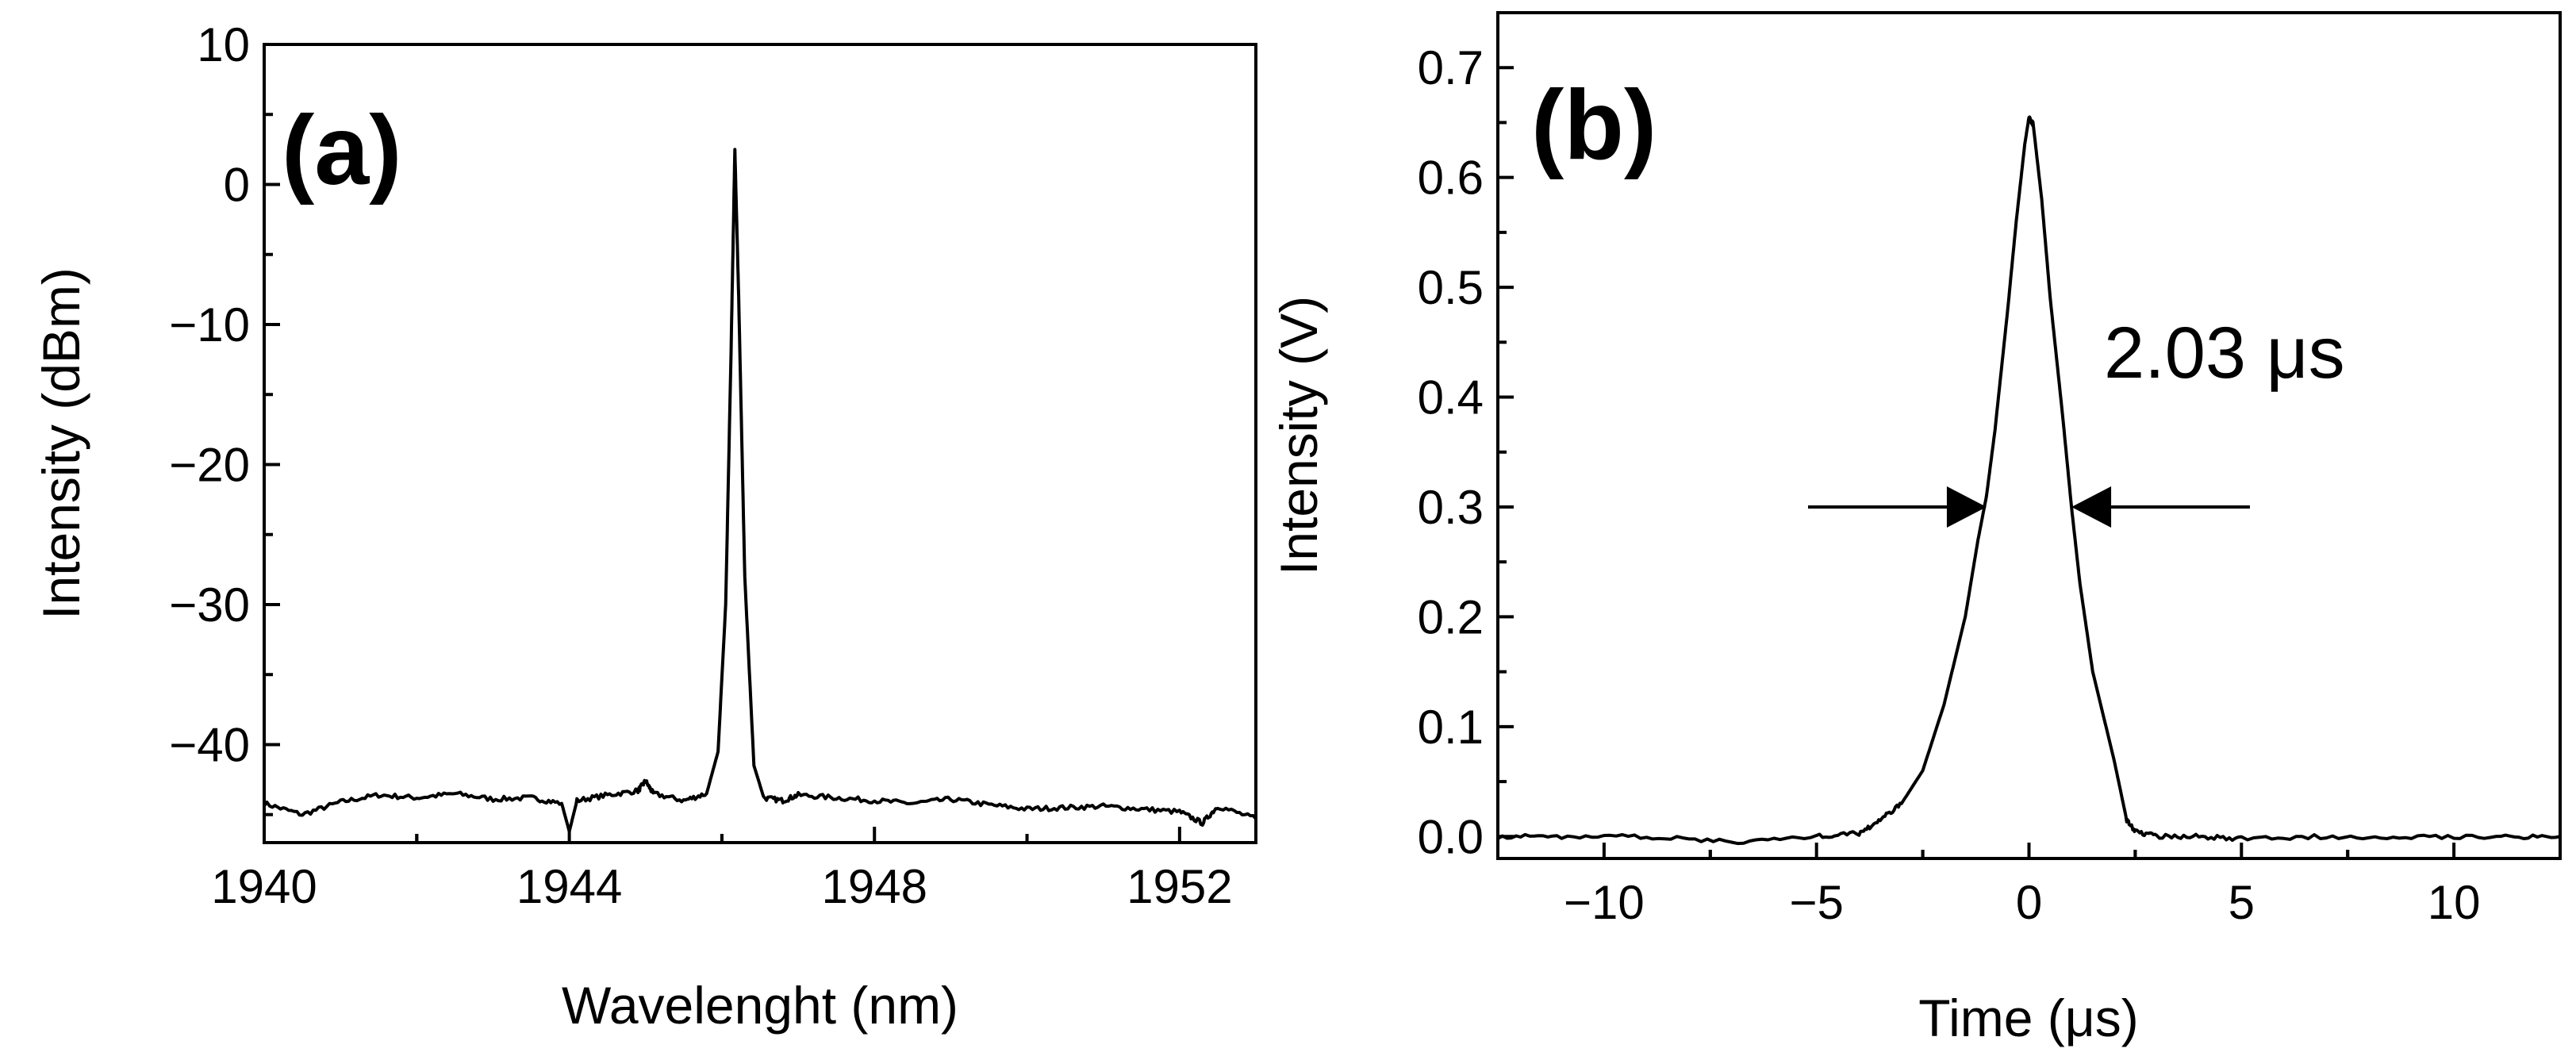  Describe the element at coordinates (1451, 67) in the screenshot. I see `y-tick-label-b: 0.7` at that location.